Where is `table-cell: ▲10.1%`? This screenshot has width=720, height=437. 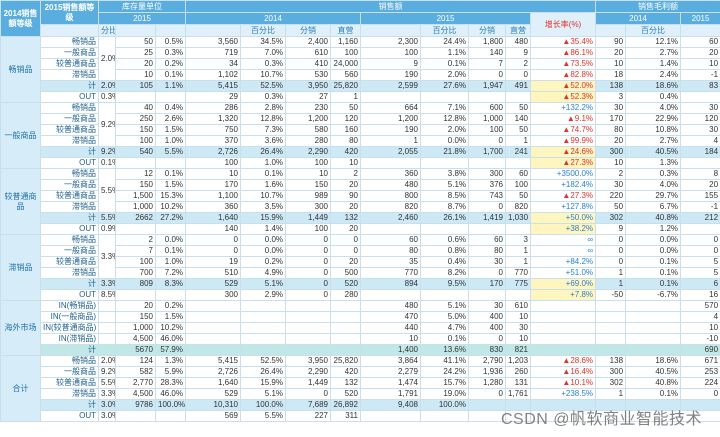
table-cell: ▲10.1% is located at coordinates (563, 383).